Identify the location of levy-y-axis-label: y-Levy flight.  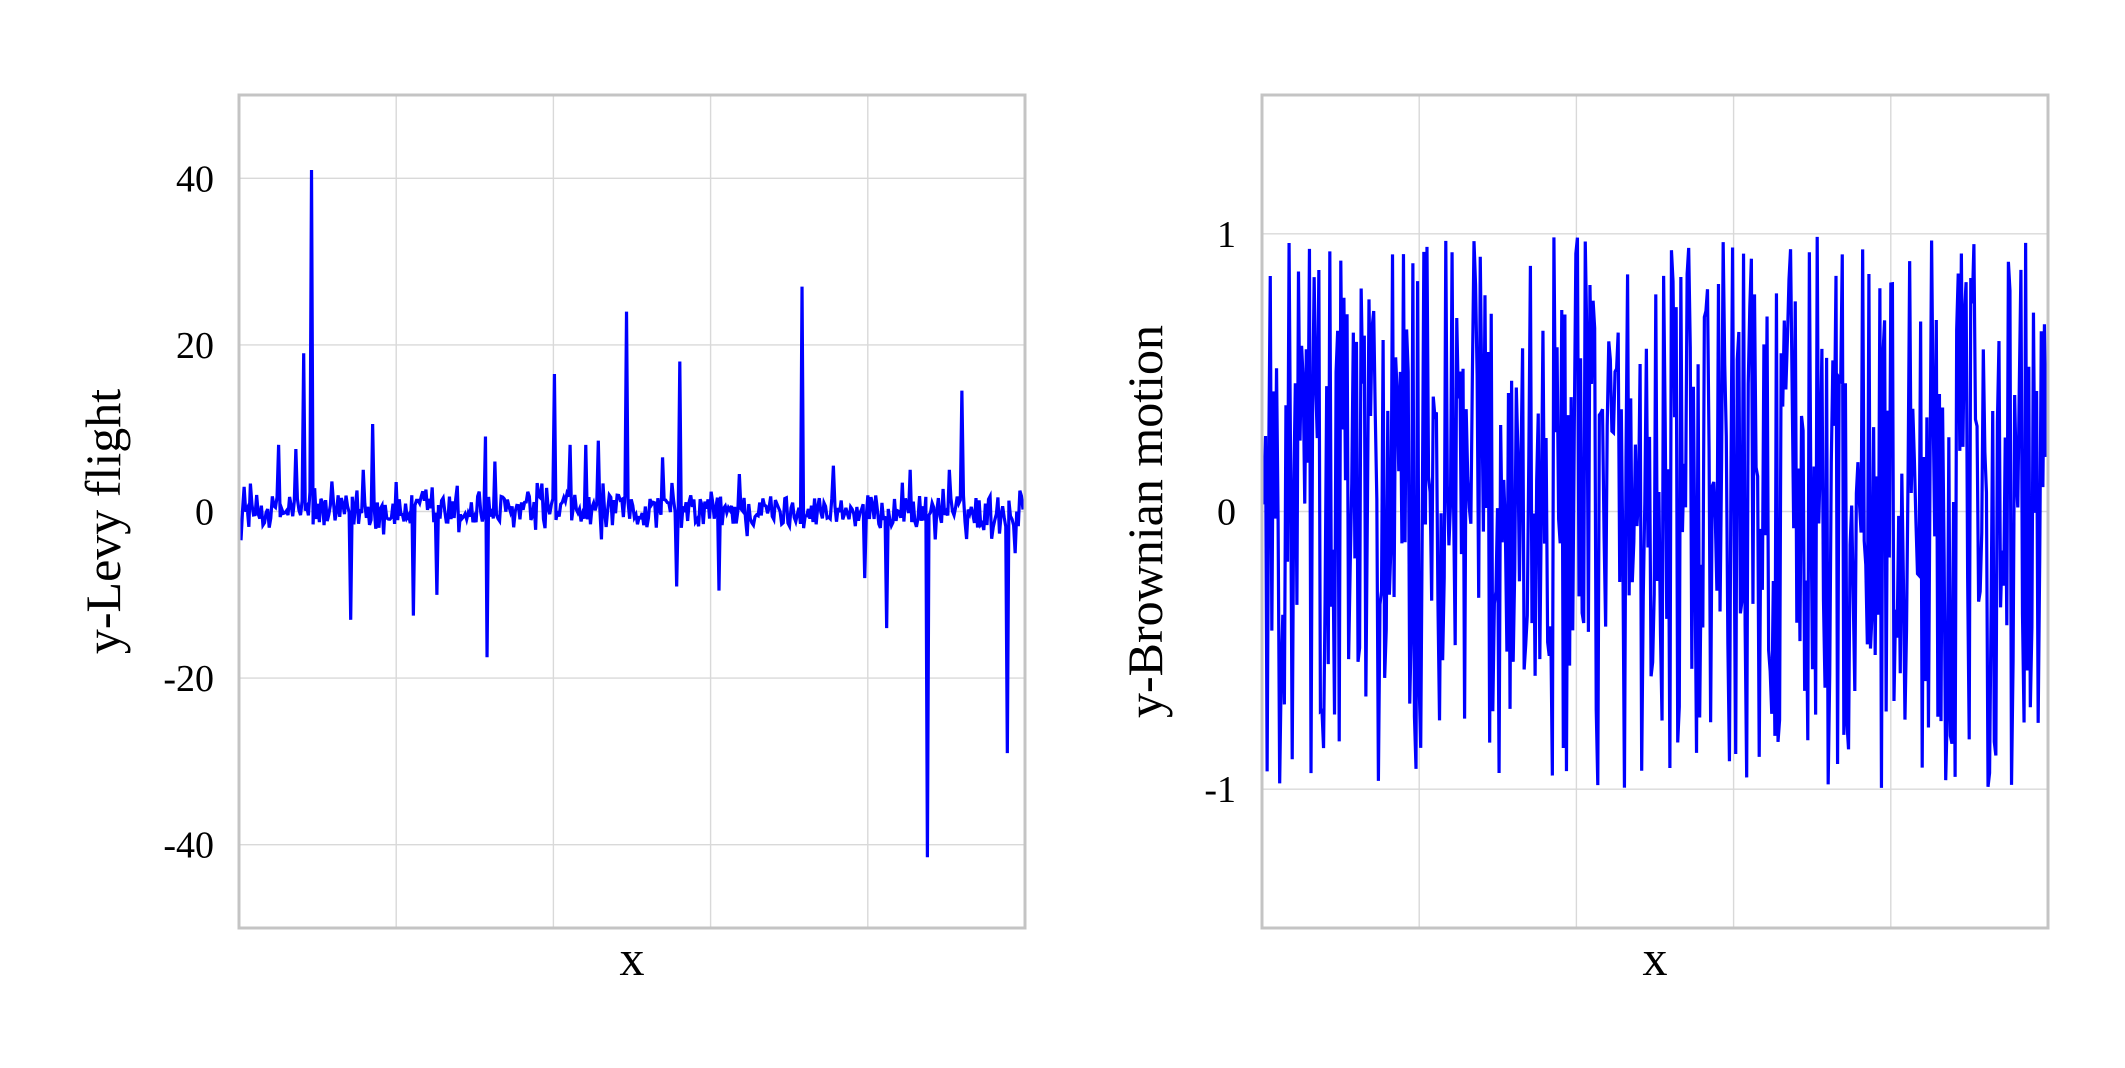
(103, 521).